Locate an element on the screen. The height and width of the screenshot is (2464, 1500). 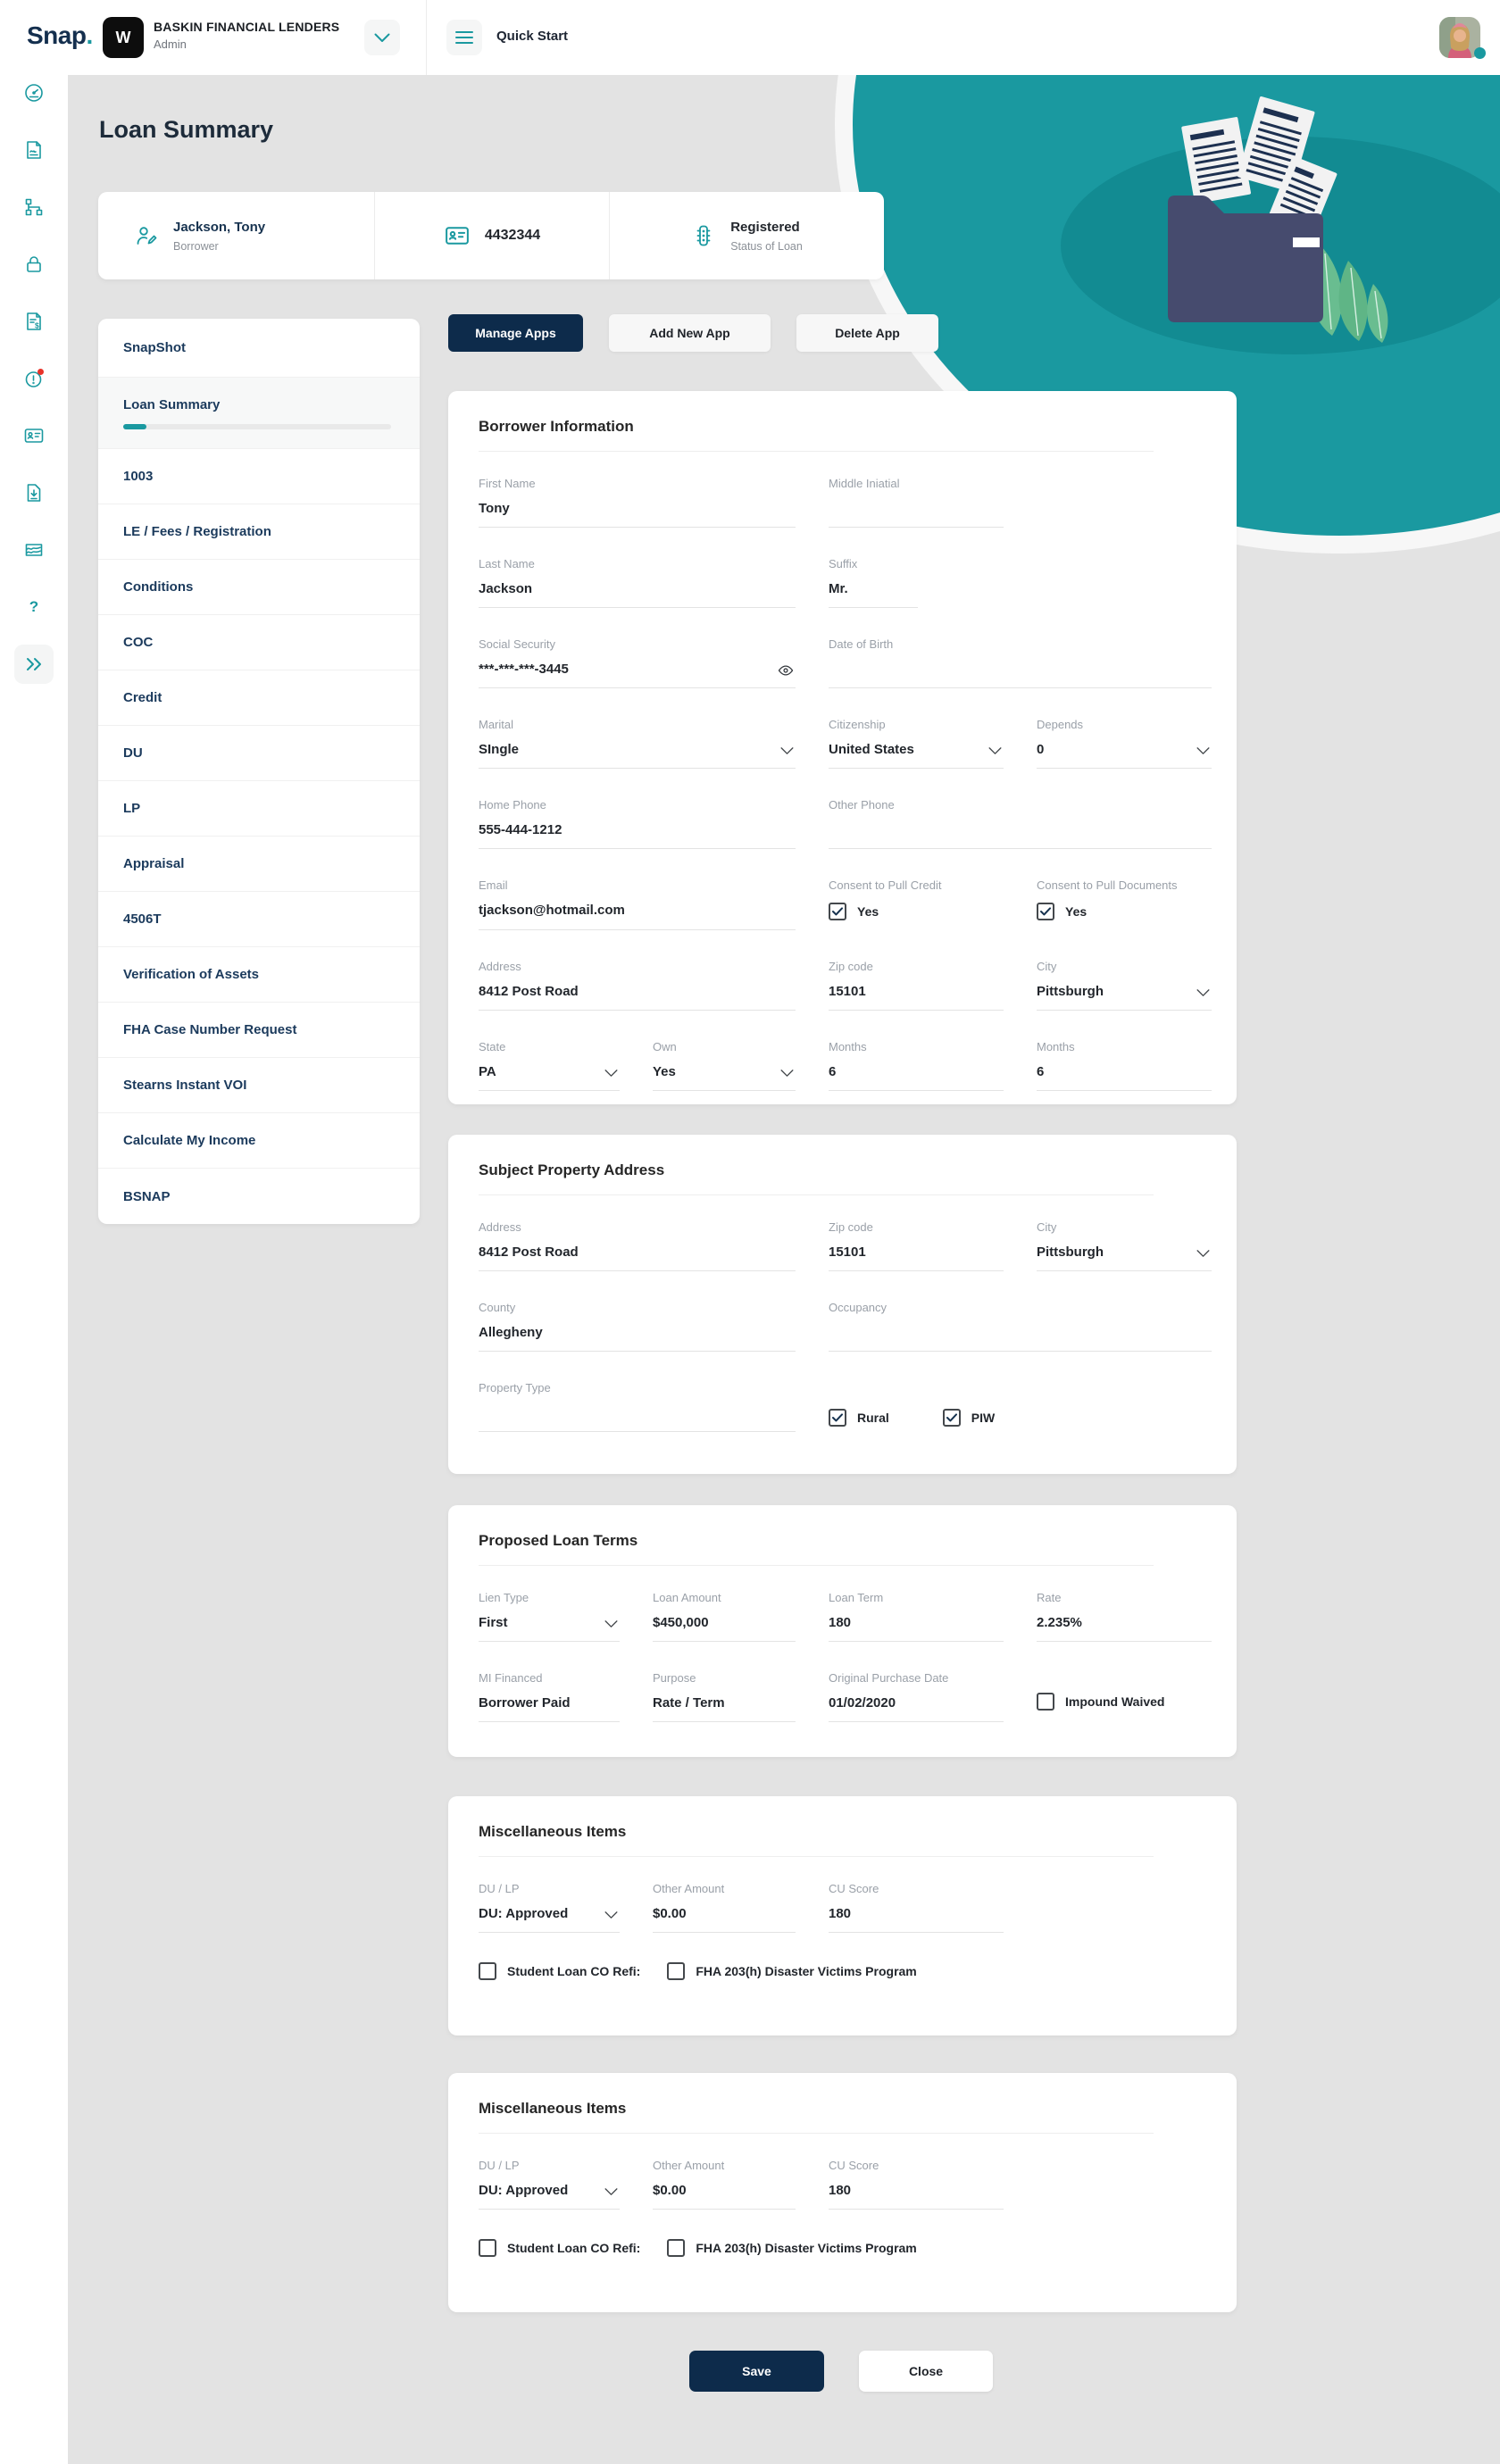
purpose-field: Purpose Rate / Term is located at coordinates (725, 1696).